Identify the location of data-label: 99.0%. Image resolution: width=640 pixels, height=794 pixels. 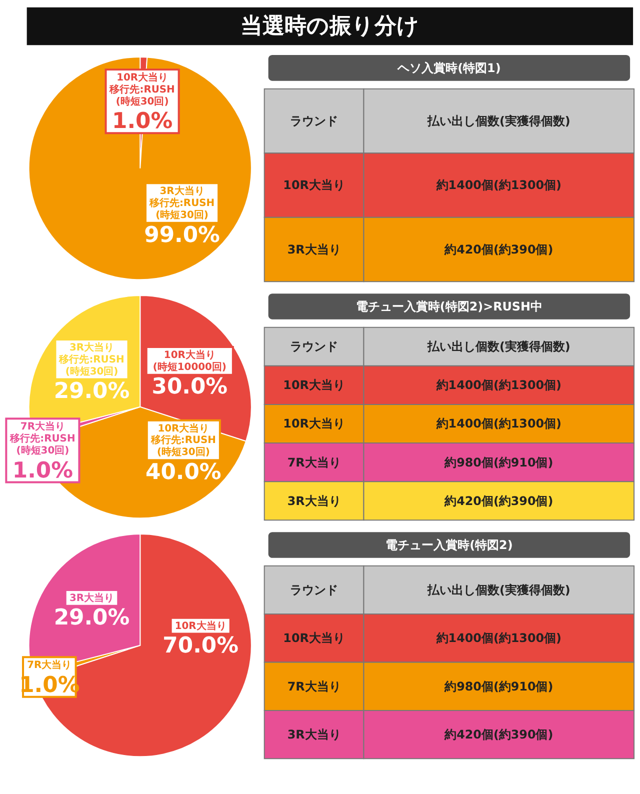
(182, 235).